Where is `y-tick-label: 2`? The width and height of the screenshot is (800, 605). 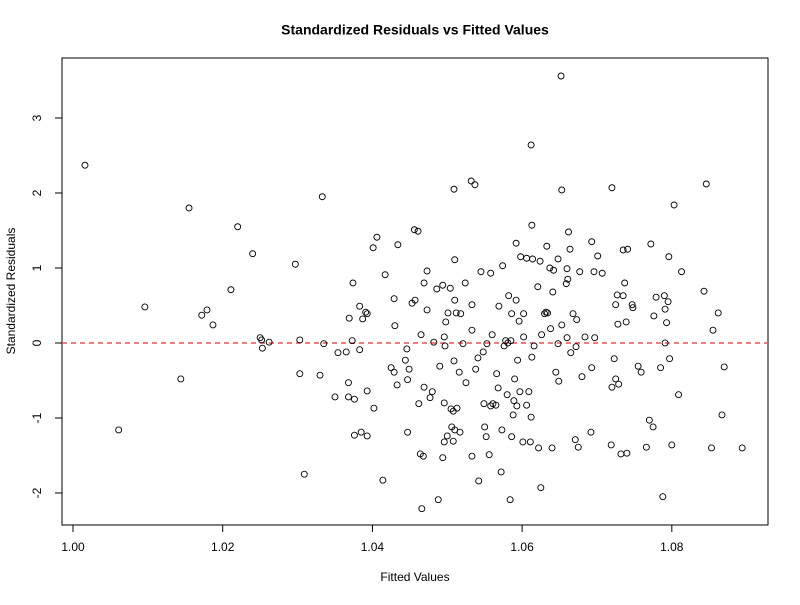
y-tick-label: 2 is located at coordinates (37, 192).